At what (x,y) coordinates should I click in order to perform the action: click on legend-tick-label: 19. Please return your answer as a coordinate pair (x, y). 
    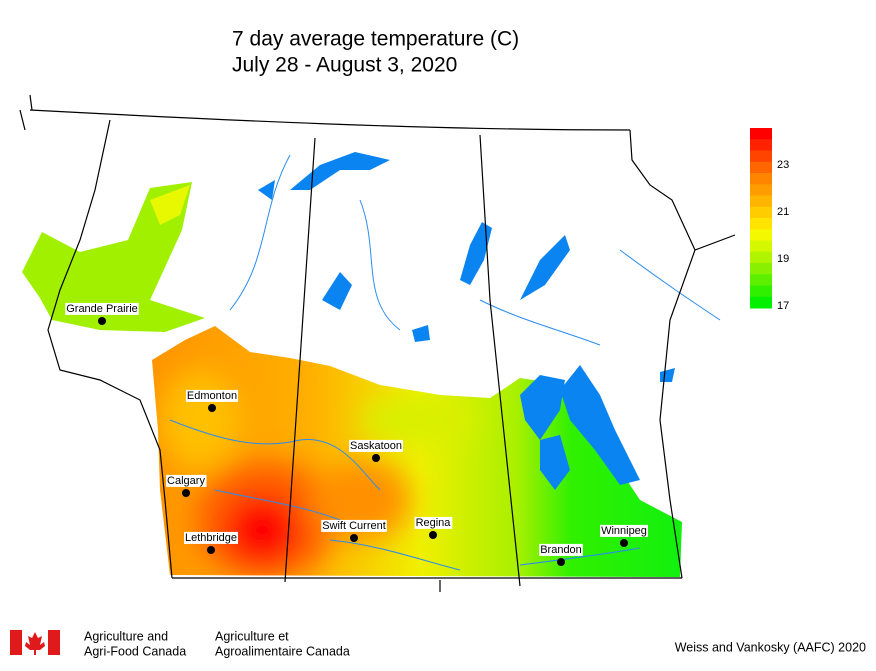
    Looking at the image, I should click on (783, 259).